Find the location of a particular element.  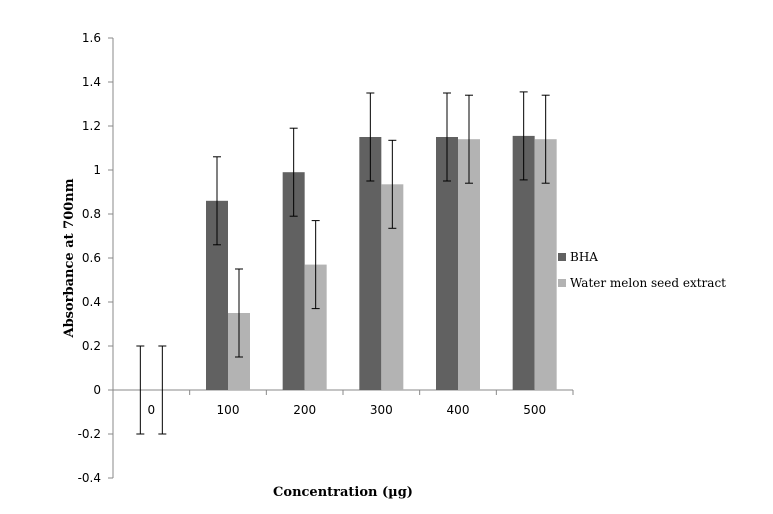

y-axis-title: Absorbance at 700nm is located at coordinates (69, 258).